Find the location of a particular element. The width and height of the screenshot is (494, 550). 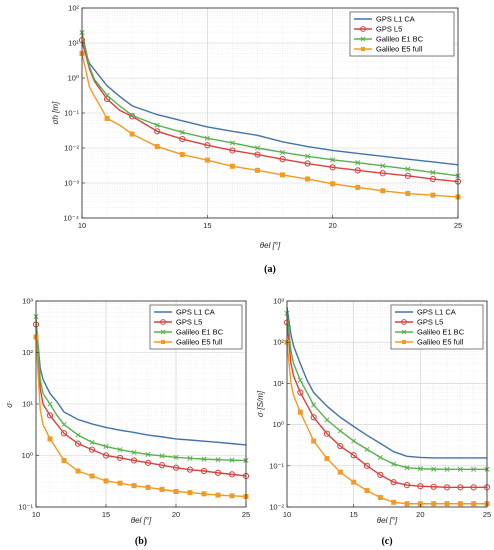

figure-caption: (c) is located at coordinates (386, 541).